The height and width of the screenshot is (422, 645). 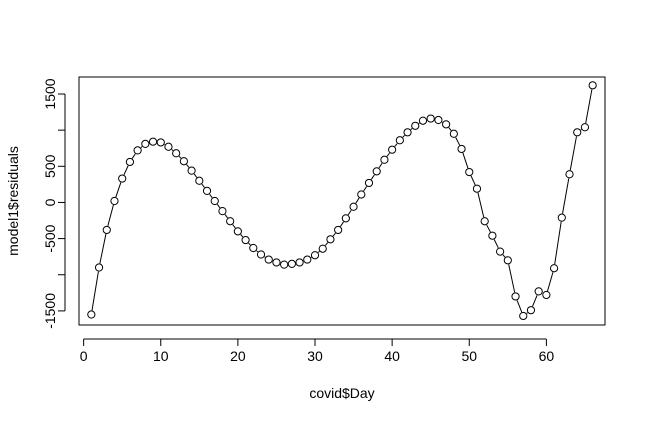 What do you see at coordinates (50, 311) in the screenshot?
I see `y-tick-label: -1500` at bounding box center [50, 311].